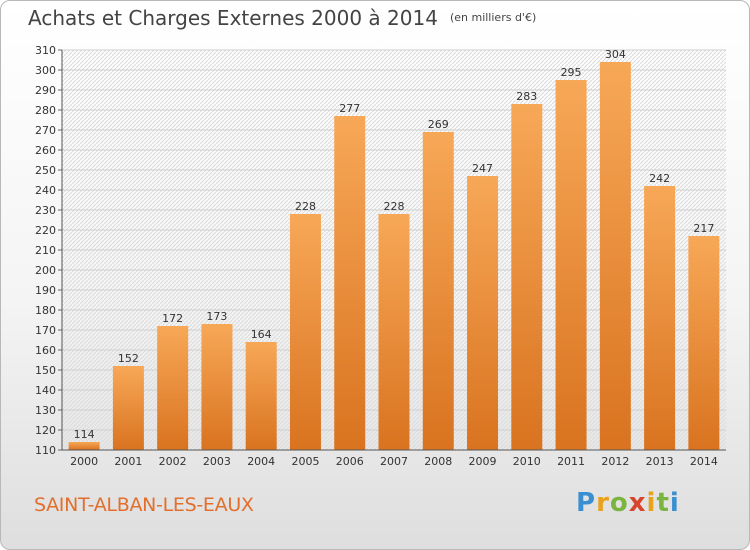  What do you see at coordinates (45, 130) in the screenshot?
I see `y-tick-label: 270` at bounding box center [45, 130].